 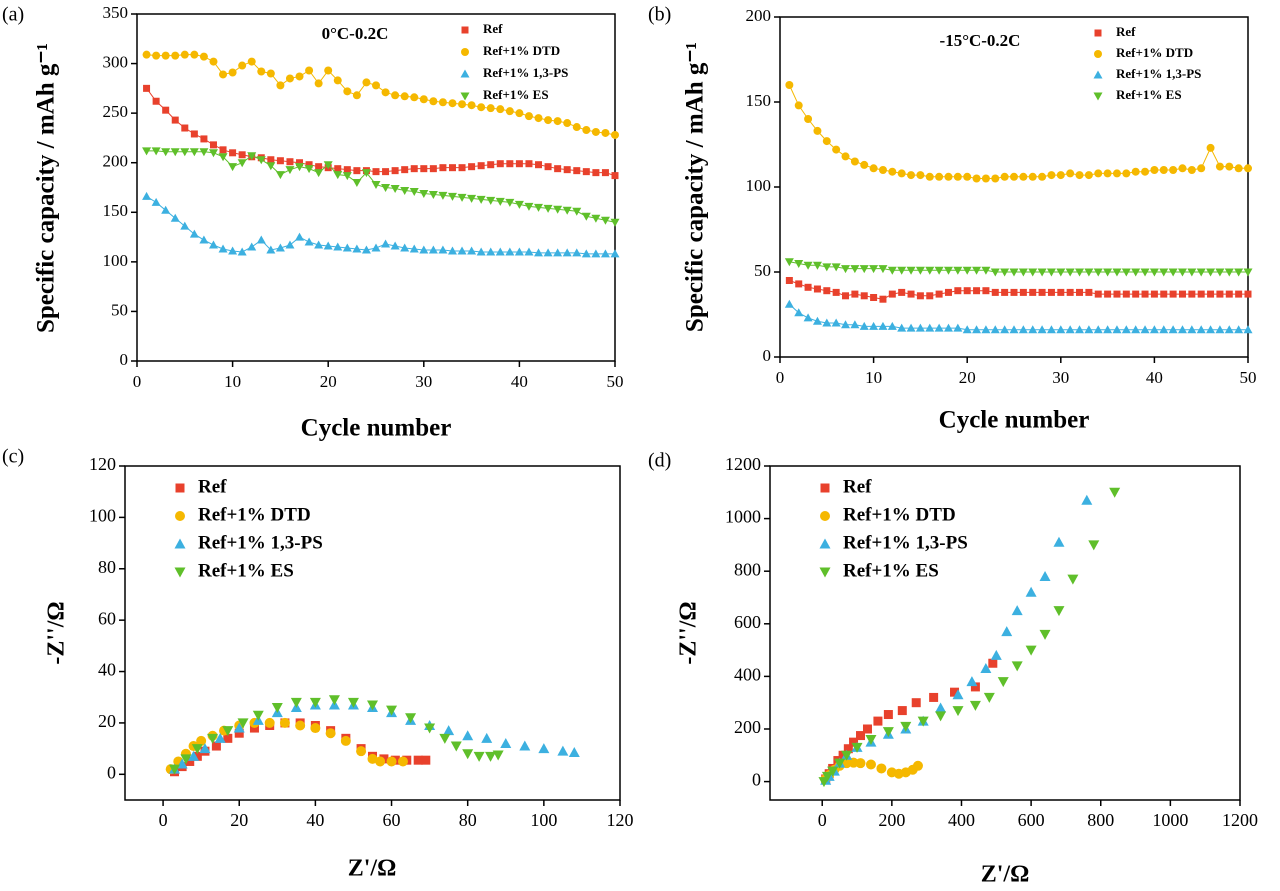 I want to click on y-axis-label: -Z''/Ω, so click(x=689, y=632).